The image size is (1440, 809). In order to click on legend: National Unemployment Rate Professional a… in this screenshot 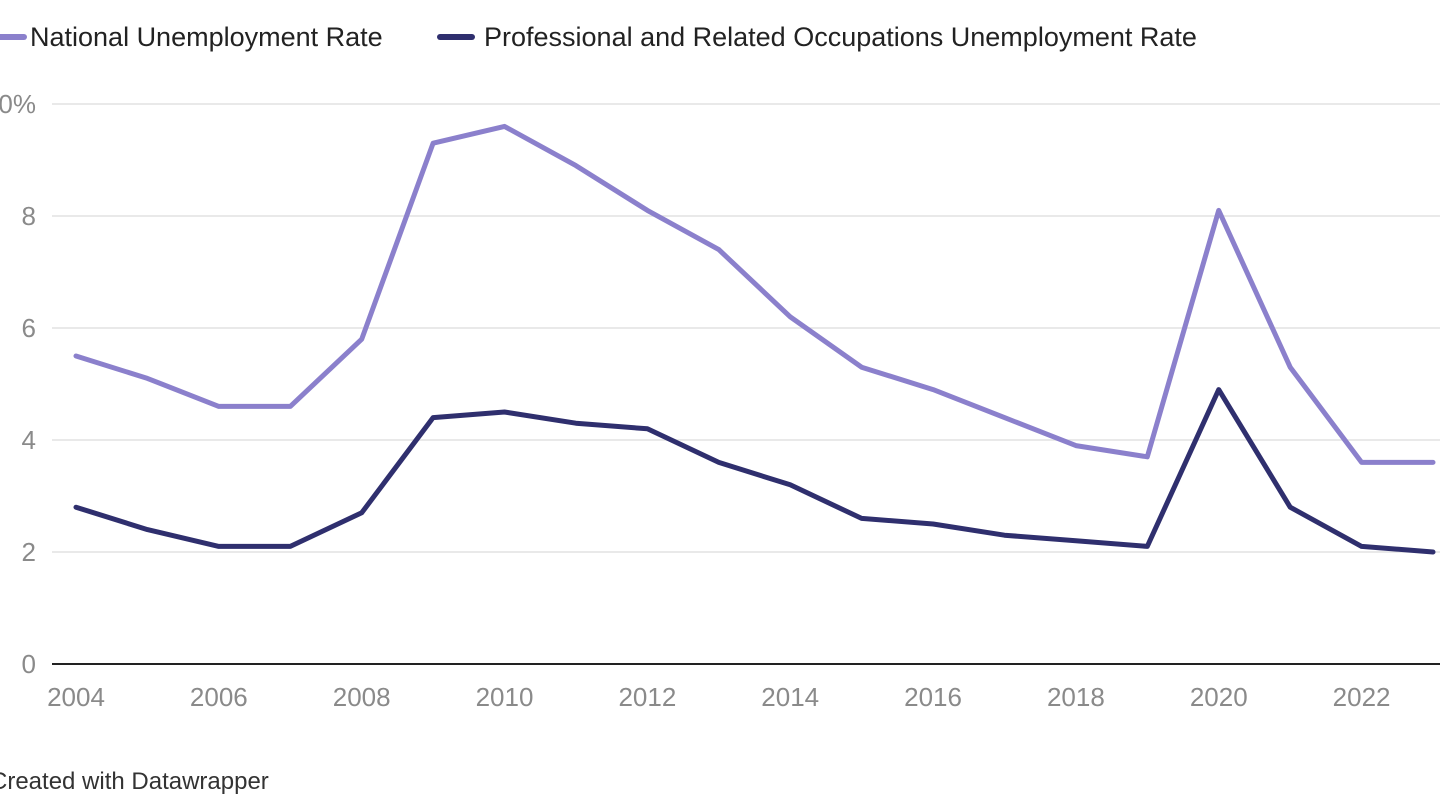, I will do `click(598, 37)`.